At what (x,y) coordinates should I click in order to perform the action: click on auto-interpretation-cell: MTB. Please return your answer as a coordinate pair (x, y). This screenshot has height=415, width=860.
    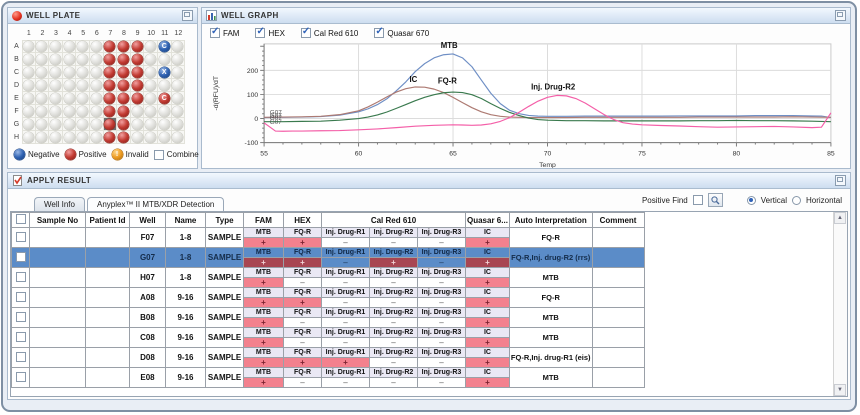
    Looking at the image, I should click on (550, 317).